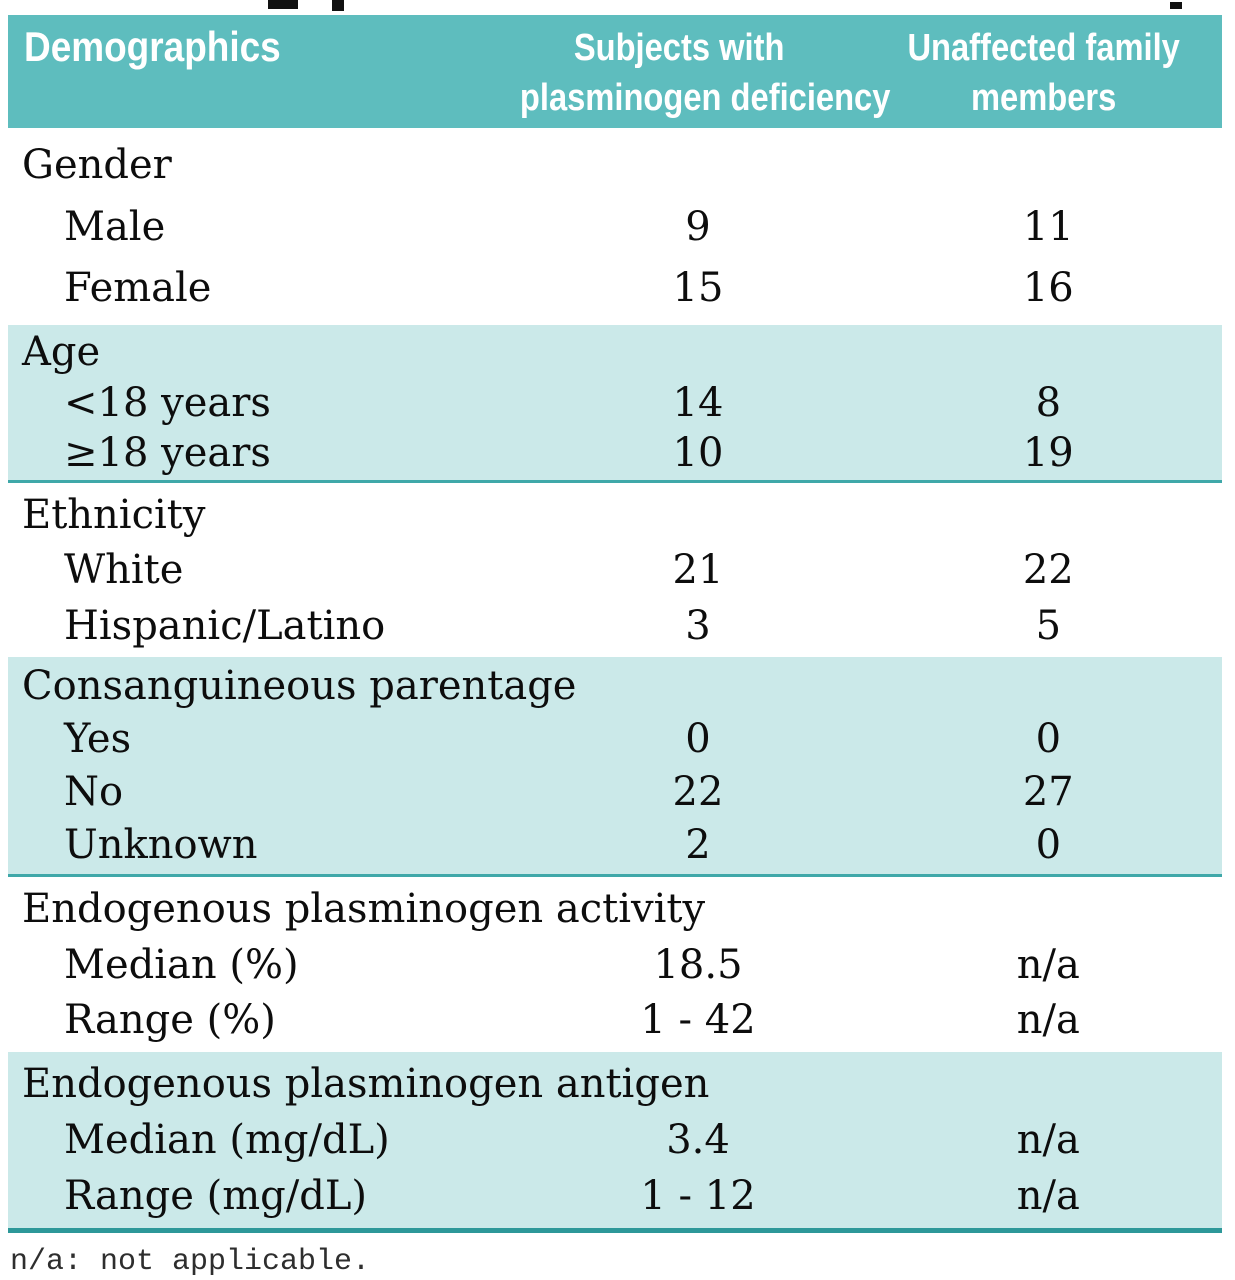  Describe the element at coordinates (615, 288) in the screenshot. I see `table-row: Female 15 16` at that location.